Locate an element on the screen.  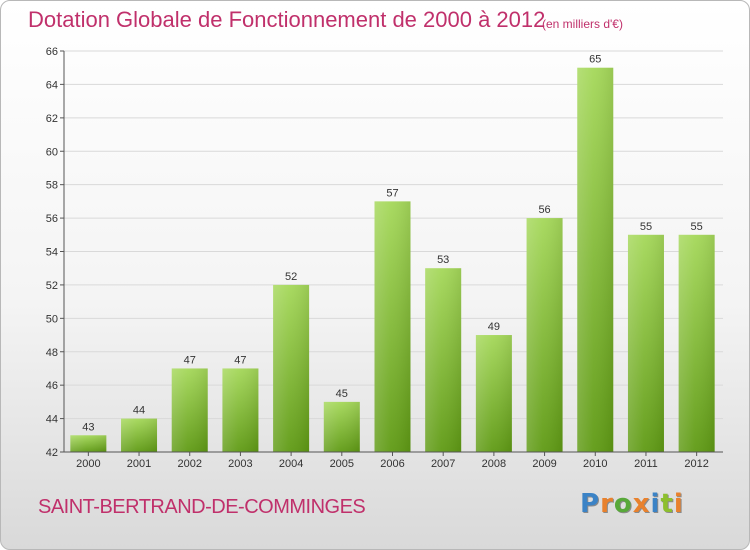
y-tick-label: 58 is located at coordinates (52, 186).